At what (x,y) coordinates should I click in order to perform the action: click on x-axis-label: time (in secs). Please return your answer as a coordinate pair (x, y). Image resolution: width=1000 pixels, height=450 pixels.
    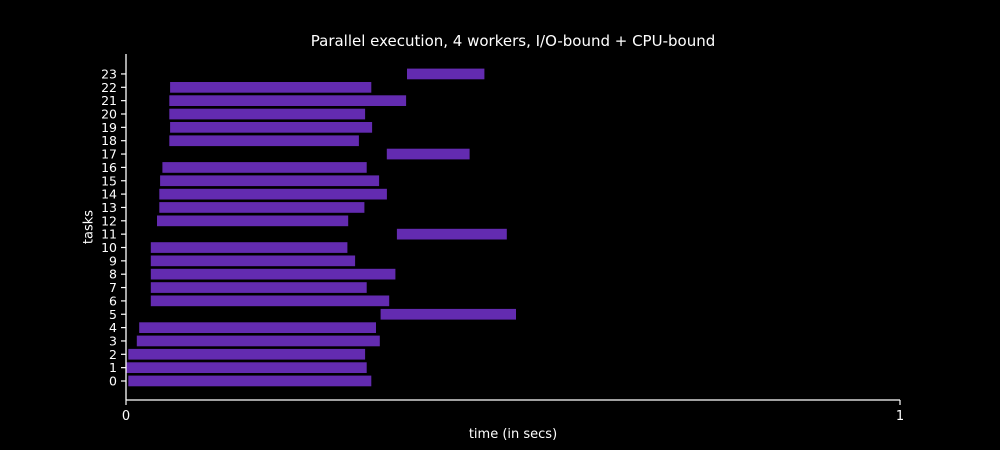
    Looking at the image, I should click on (513, 434).